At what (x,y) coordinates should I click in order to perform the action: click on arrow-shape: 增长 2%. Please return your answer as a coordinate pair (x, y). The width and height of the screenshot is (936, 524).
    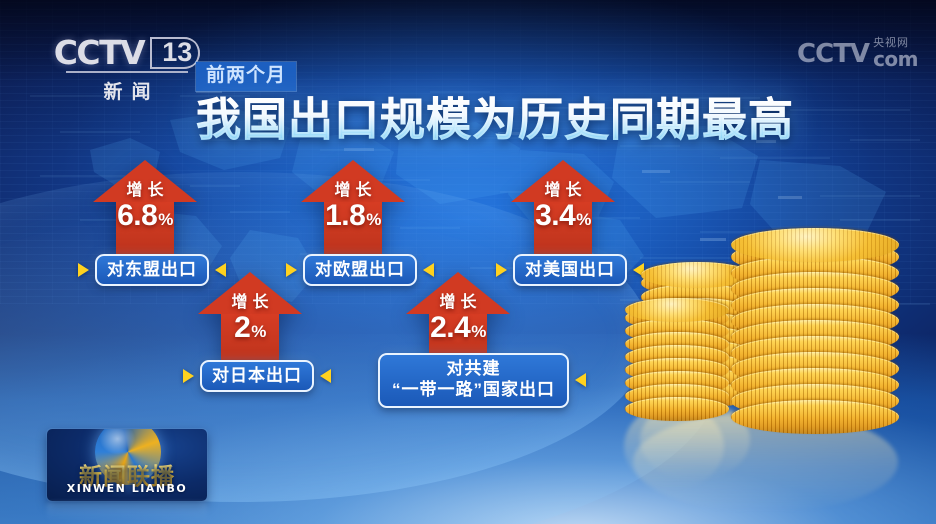
    Looking at the image, I should click on (250, 321).